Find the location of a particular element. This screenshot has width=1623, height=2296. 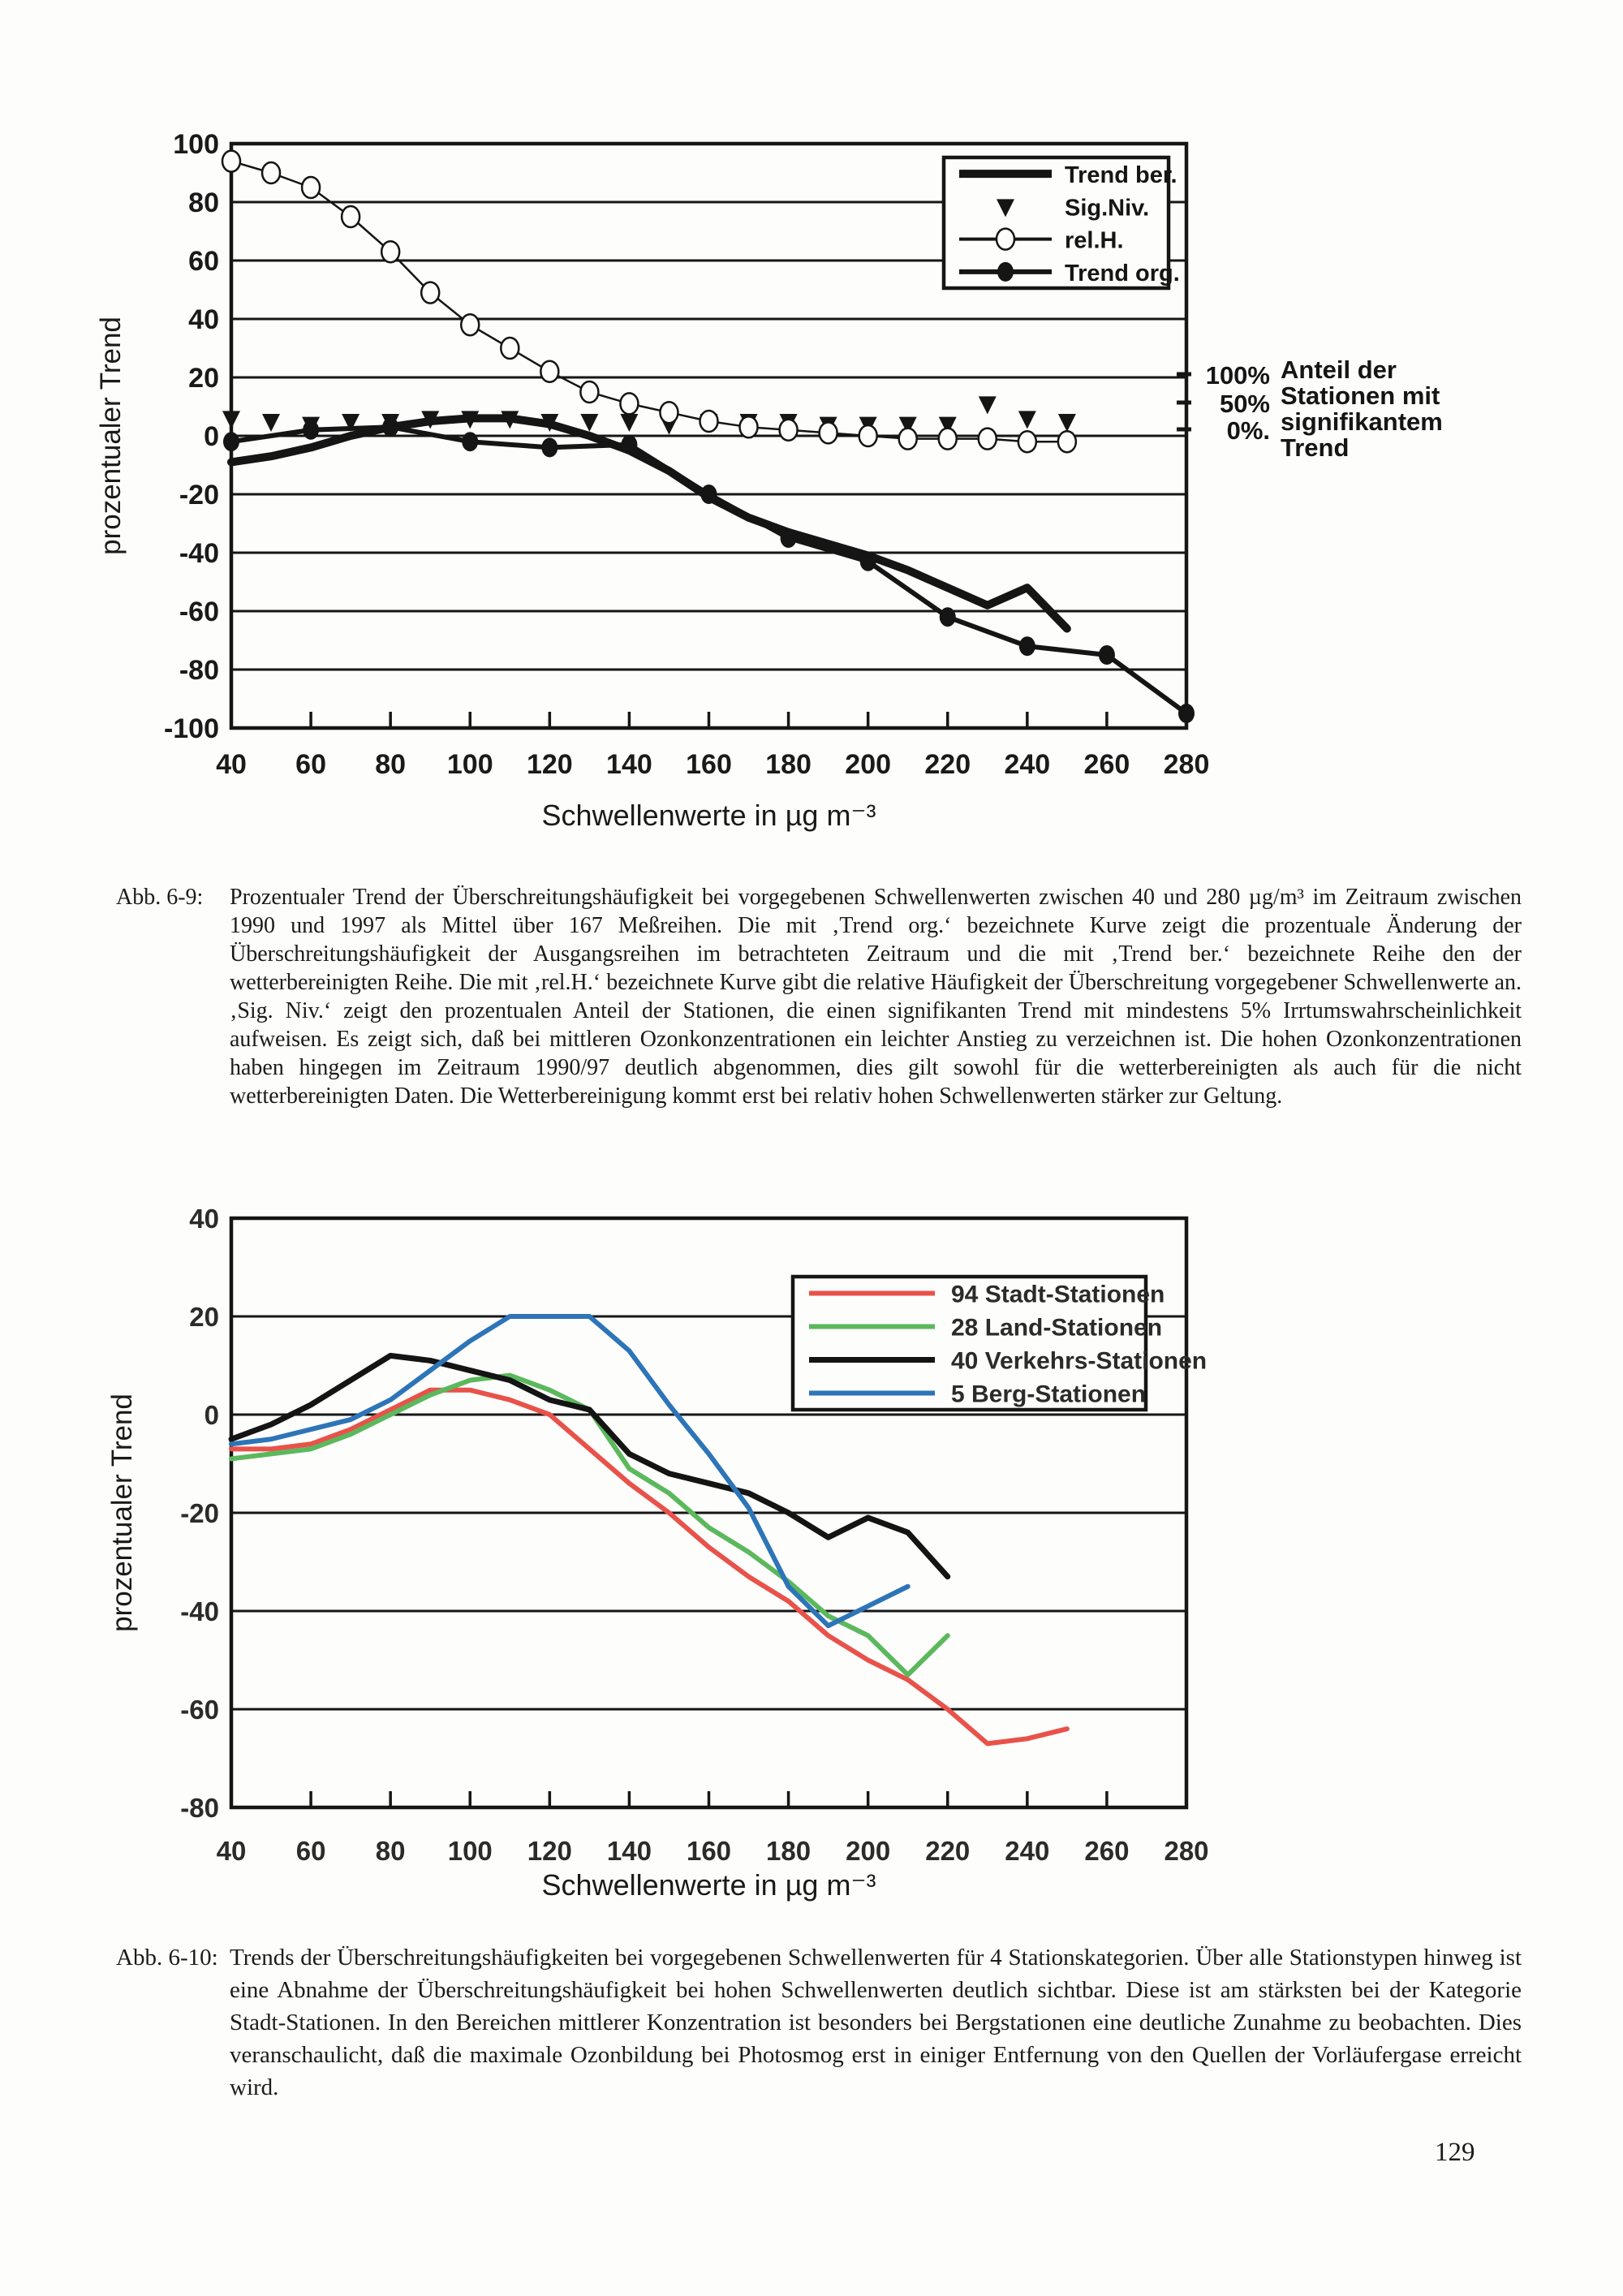

legend-label: Trend ber. is located at coordinates (1121, 175).